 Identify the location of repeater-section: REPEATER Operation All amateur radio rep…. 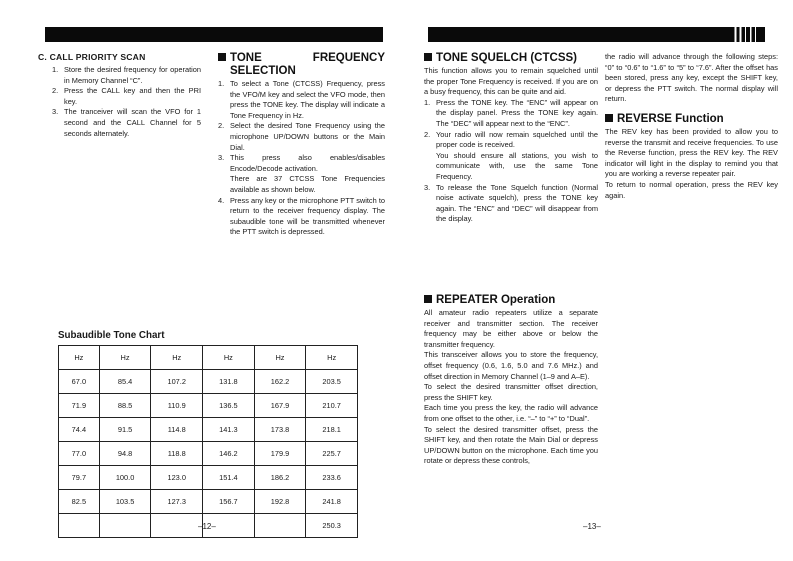
(511, 380).